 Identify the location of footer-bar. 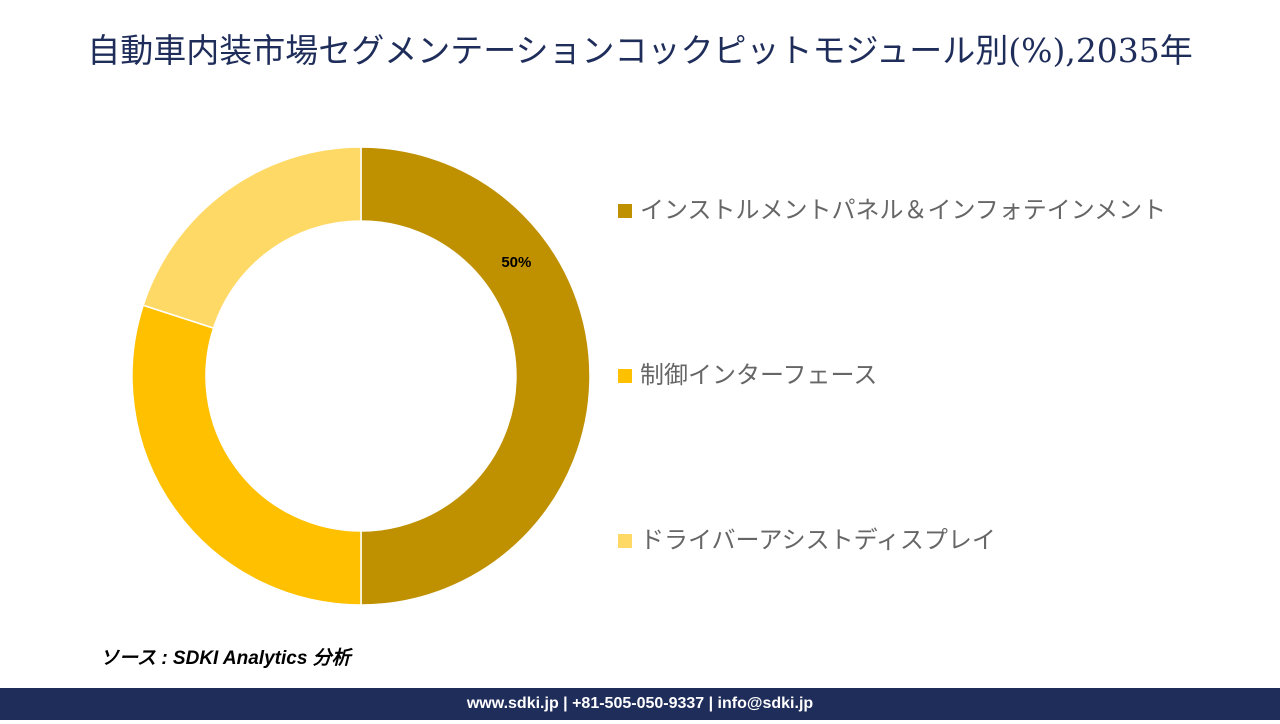
(640, 704).